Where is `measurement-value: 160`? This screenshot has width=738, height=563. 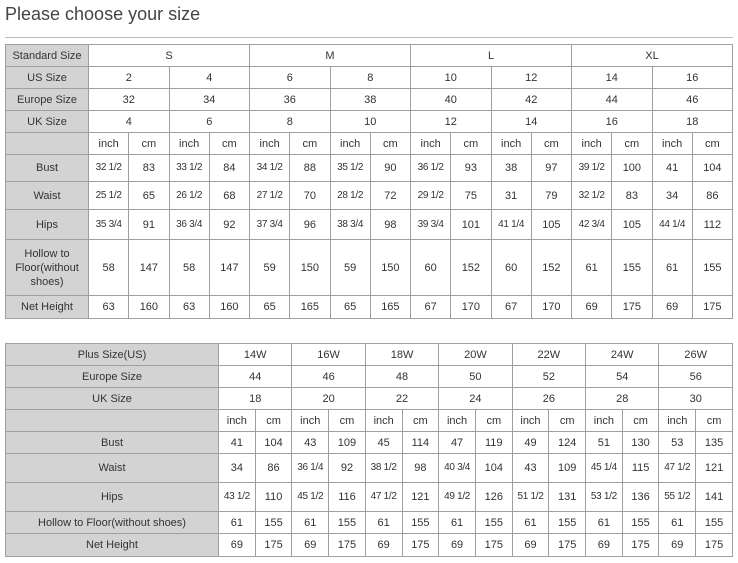
measurement-value: 160 is located at coordinates (229, 307).